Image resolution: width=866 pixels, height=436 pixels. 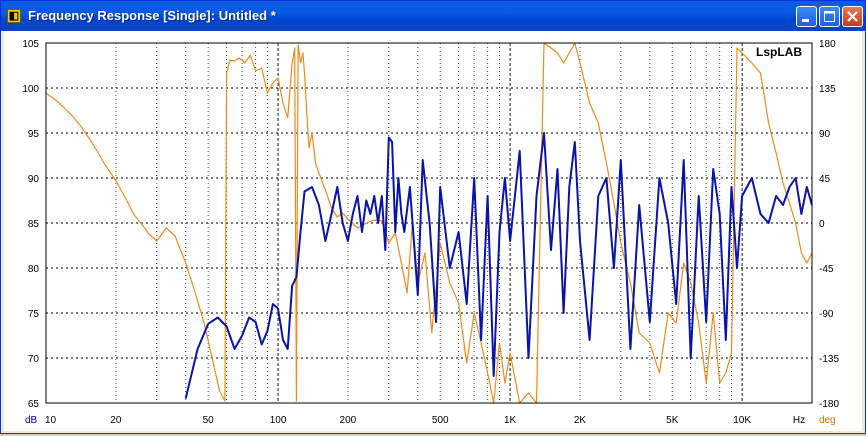 What do you see at coordinates (510, 420) in the screenshot?
I see `x-tick-label: 1K` at bounding box center [510, 420].